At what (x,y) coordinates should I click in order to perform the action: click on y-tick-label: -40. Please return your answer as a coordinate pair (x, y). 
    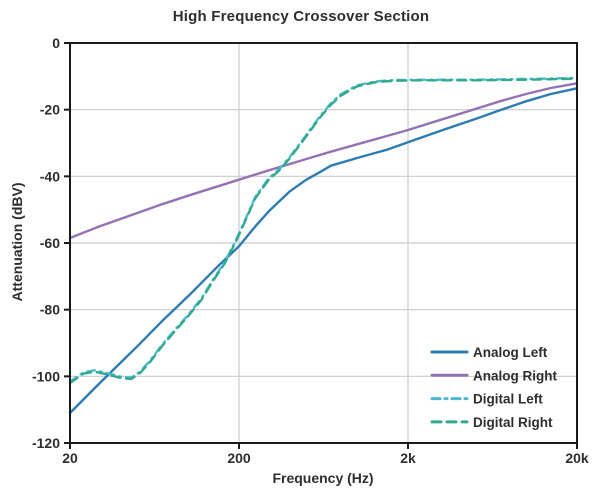
    Looking at the image, I should click on (50, 176).